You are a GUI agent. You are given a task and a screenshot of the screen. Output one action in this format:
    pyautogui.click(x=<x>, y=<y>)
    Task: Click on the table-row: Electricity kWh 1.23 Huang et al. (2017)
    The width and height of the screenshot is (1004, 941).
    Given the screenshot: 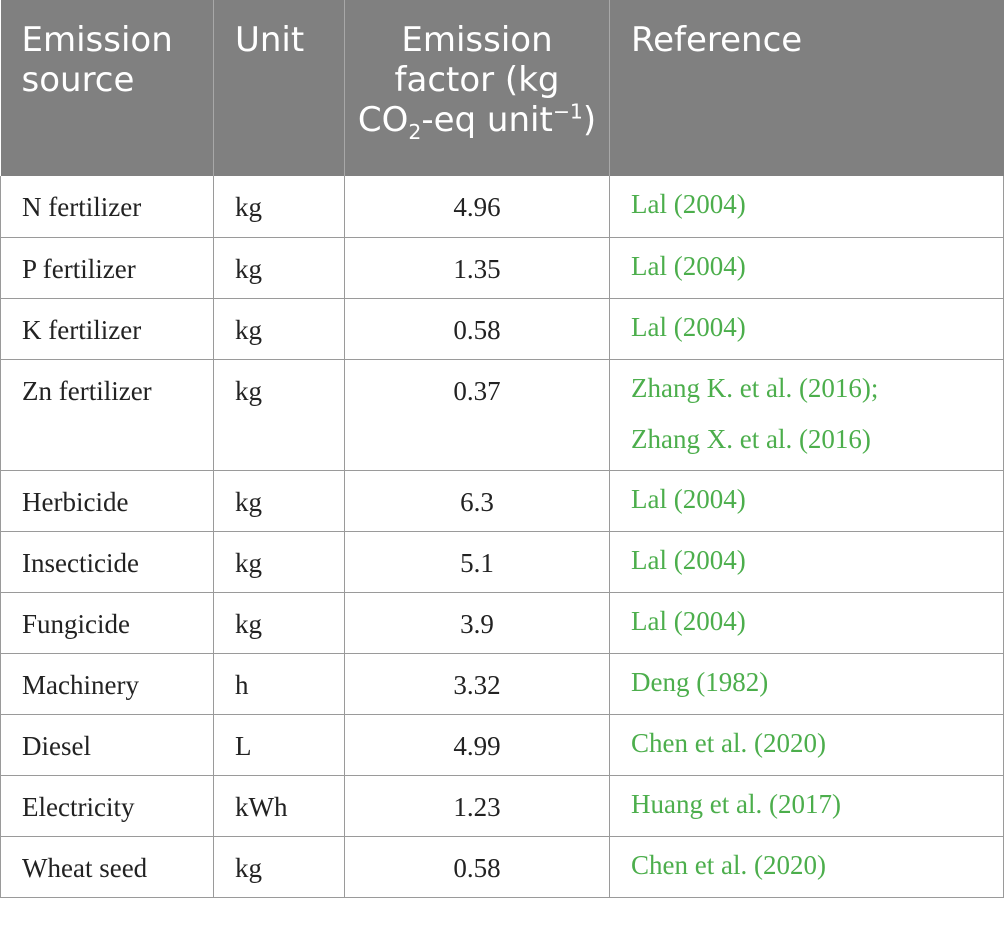 What is the action you would take?
    pyautogui.click(x=502, y=805)
    